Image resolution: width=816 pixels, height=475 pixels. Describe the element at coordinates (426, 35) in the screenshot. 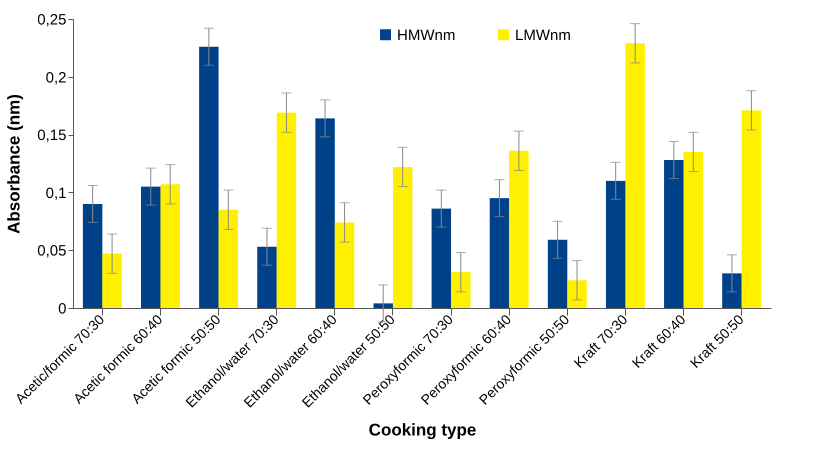

I see `legend-label: HMWnm` at that location.